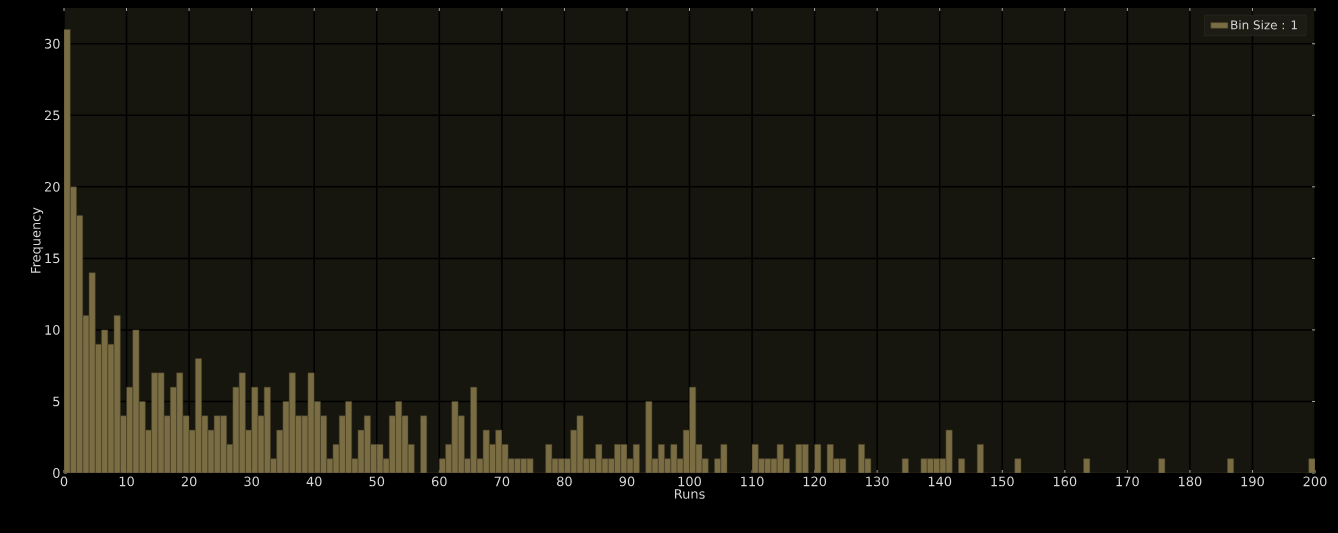  Describe the element at coordinates (52, 186) in the screenshot. I see `y-tick-label: 20` at that location.